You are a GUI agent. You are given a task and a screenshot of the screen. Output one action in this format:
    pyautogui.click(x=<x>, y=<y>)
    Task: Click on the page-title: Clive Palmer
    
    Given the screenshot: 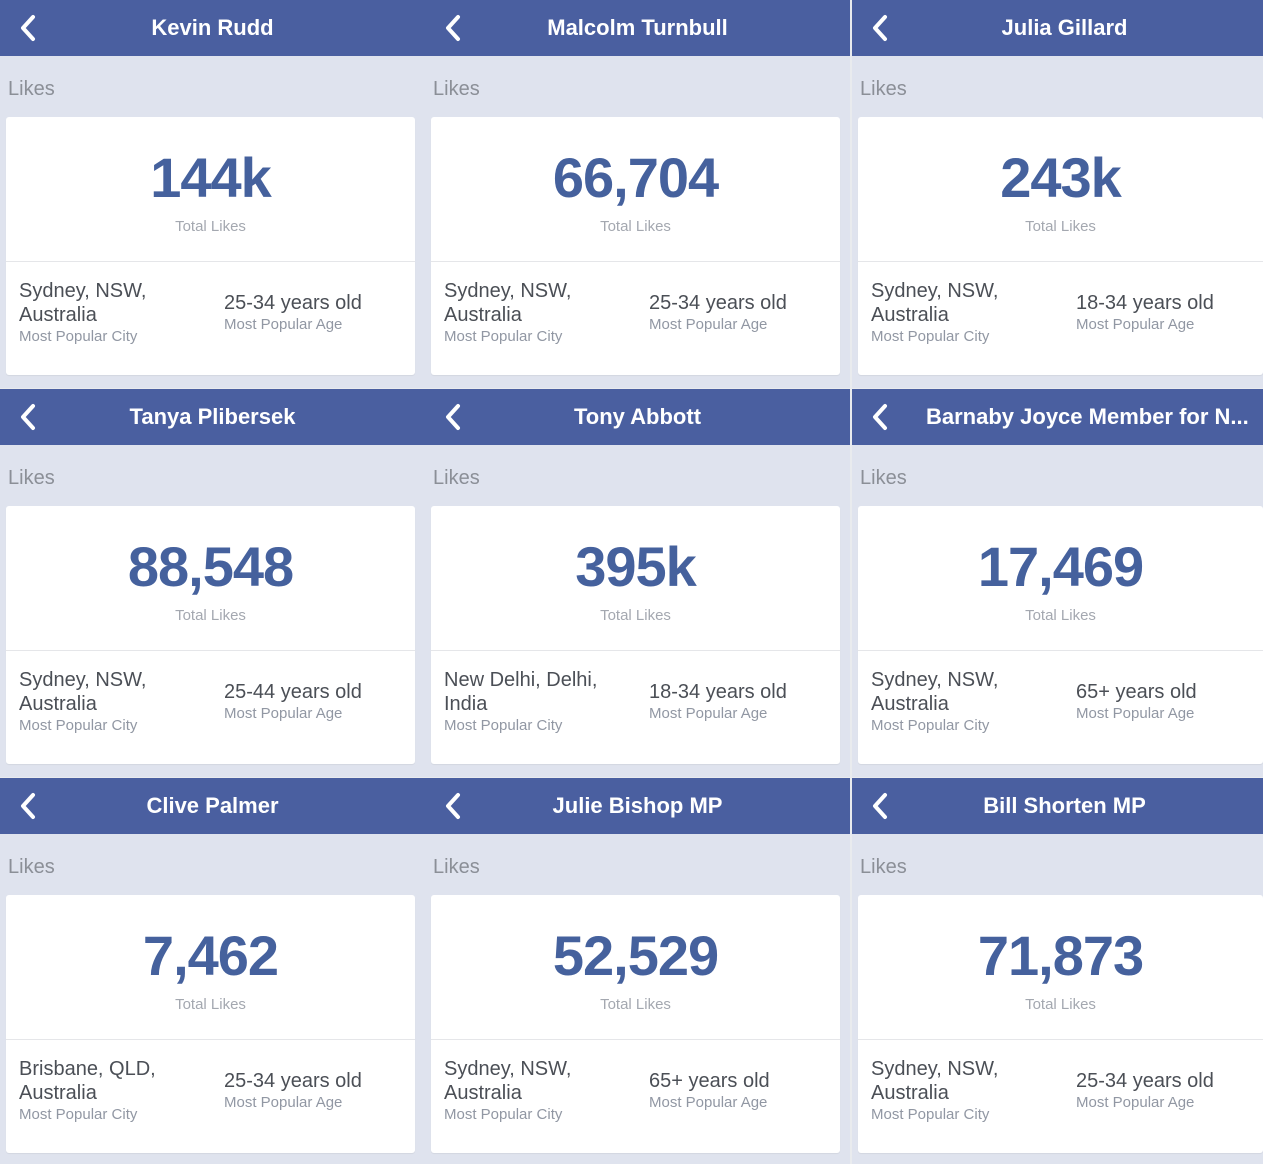 What is the action you would take?
    pyautogui.click(x=212, y=805)
    